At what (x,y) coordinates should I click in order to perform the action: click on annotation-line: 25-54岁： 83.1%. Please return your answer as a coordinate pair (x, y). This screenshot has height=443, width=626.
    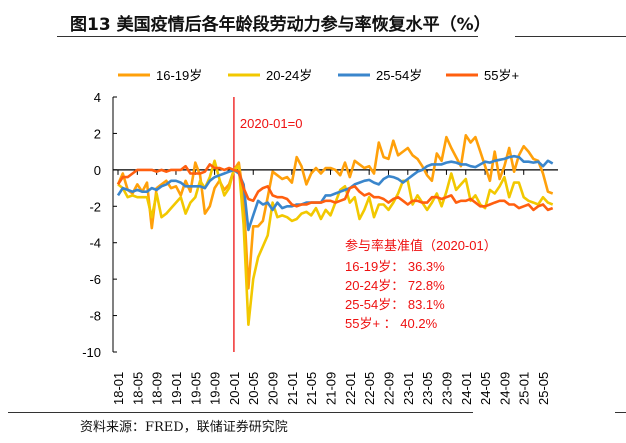
    Looking at the image, I should click on (395, 304).